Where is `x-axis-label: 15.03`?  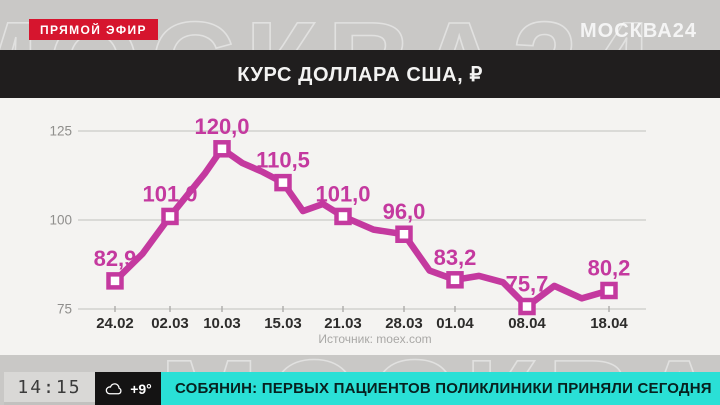
x-axis-label: 15.03 is located at coordinates (283, 323).